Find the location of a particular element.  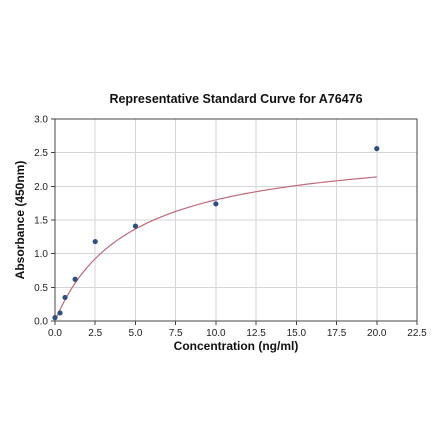

x-tick-label: 5.0 is located at coordinates (135, 333).